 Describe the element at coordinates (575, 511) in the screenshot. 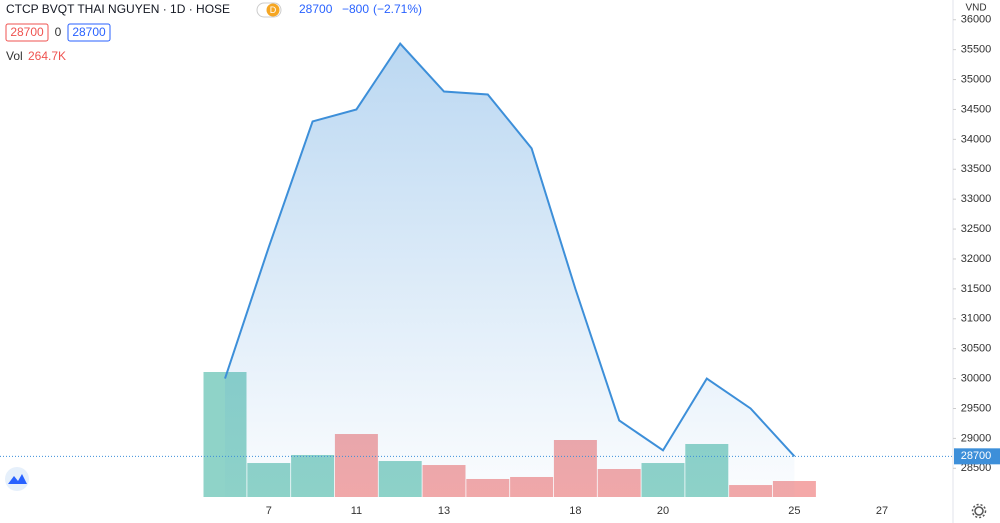

I see `x-tick-label: 18` at that location.